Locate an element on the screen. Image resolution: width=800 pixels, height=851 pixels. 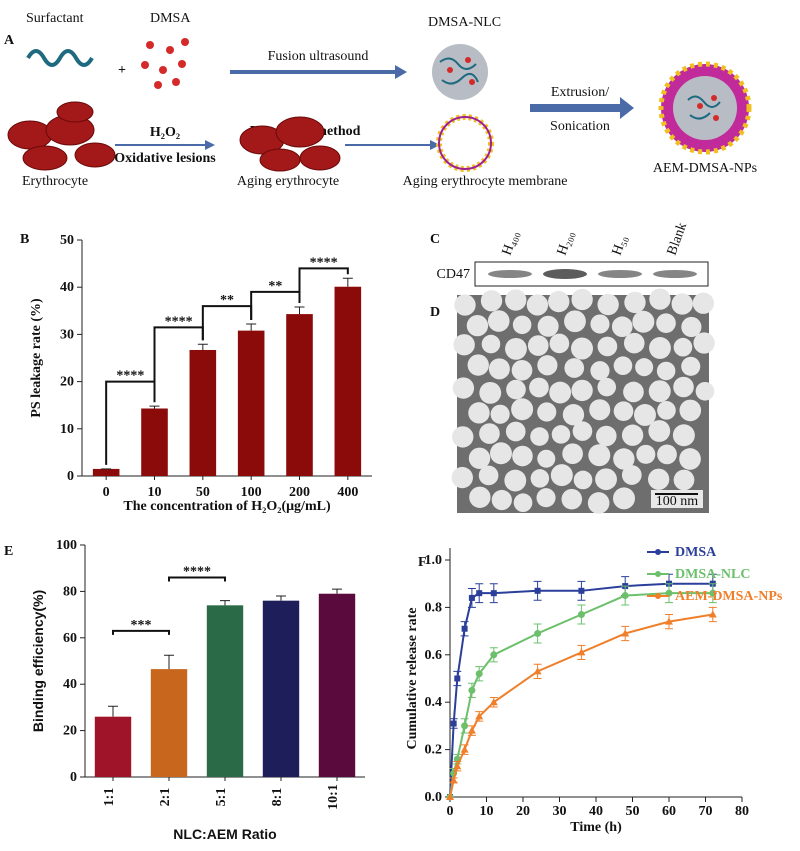
y-tick-label: 40 is located at coordinates (70, 684).